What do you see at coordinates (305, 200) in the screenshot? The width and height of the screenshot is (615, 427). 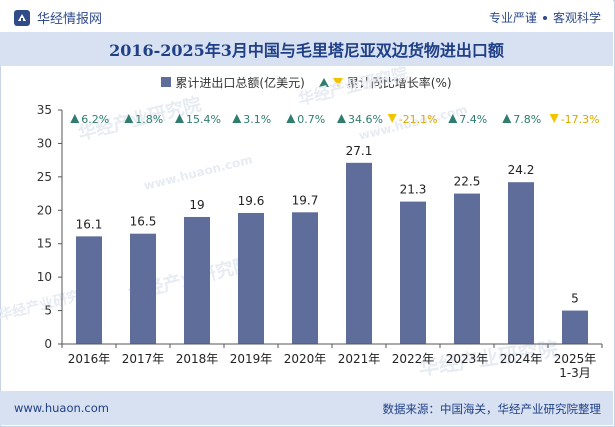 I see `bar-value-label: 19.7` at bounding box center [305, 200].